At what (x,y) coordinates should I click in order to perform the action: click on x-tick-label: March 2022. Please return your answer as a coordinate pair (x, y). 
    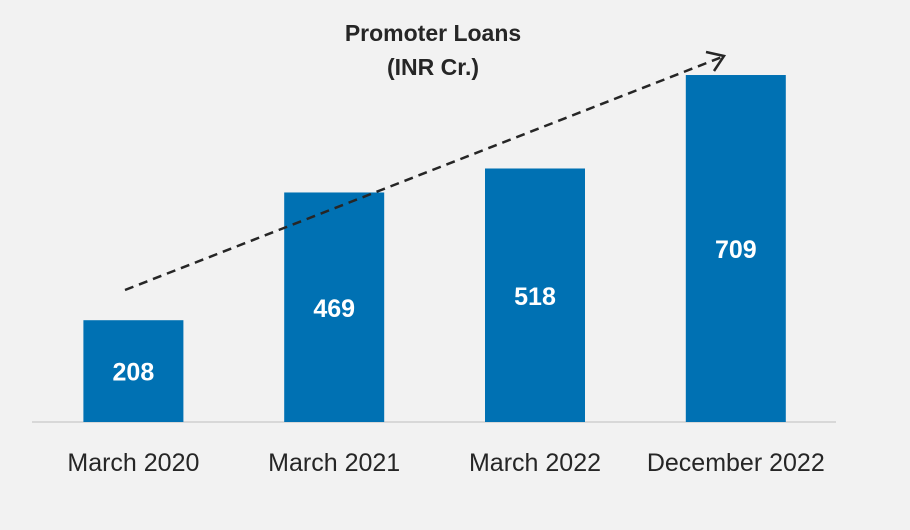
    Looking at the image, I should click on (535, 463).